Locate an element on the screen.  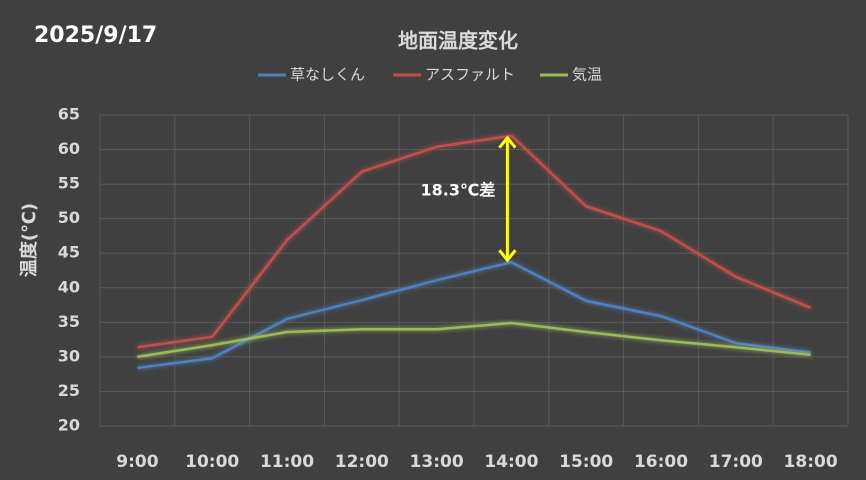
y-tick-label: 55 is located at coordinates (69, 183).